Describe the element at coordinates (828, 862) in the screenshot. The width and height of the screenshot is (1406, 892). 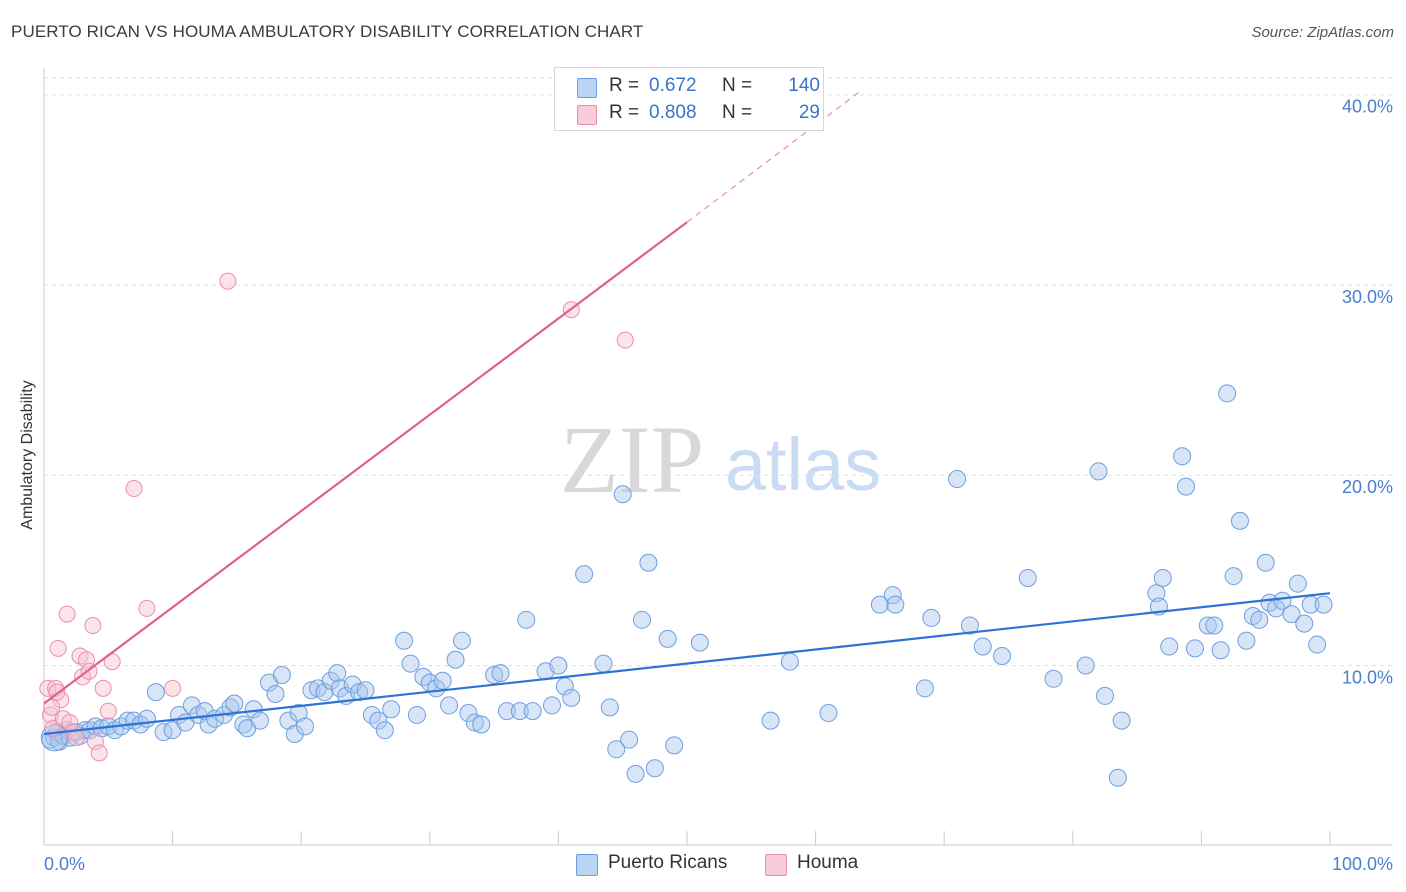
I see `legend-label: Houma` at that location.